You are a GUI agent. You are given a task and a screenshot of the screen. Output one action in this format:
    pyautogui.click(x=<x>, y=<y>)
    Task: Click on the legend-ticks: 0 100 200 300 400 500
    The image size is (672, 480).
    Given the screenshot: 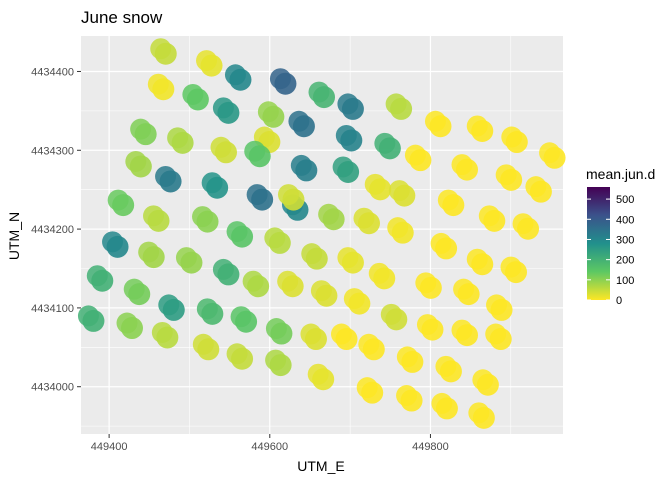 What is the action you would take?
    pyautogui.click(x=610, y=250)
    